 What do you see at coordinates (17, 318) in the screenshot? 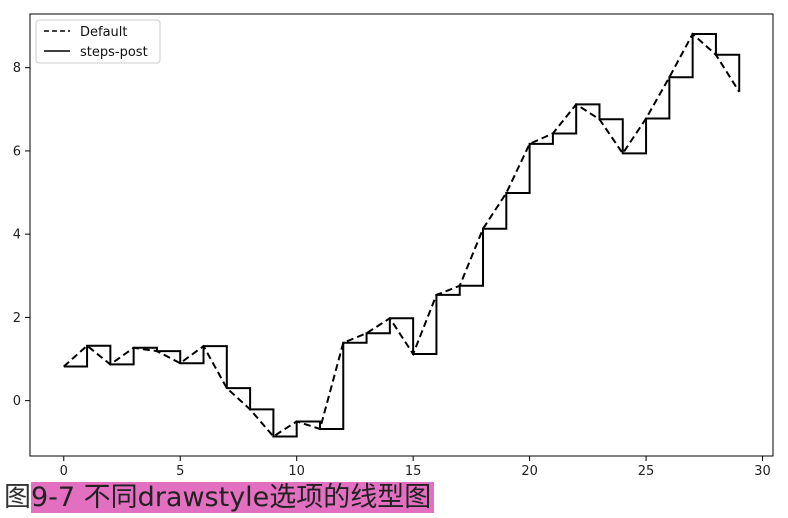
I see `y-tick-label: 2` at bounding box center [17, 318].